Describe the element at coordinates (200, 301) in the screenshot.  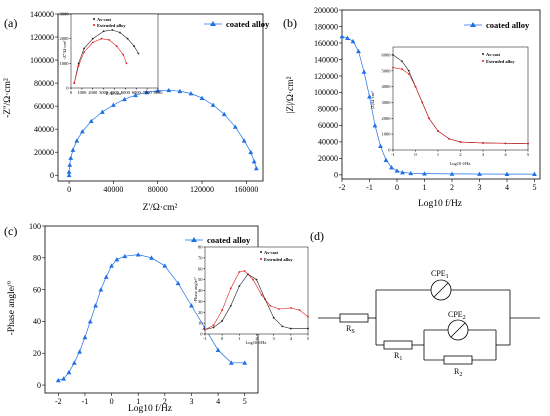
I see `y-tick-label: 30` at that location.